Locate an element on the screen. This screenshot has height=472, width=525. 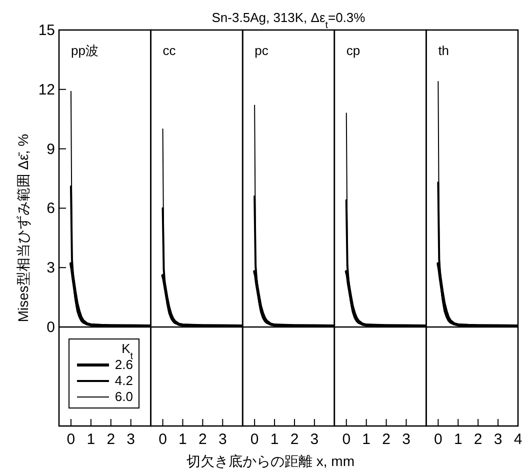
x-tick-label: 4 is located at coordinates (518, 439).